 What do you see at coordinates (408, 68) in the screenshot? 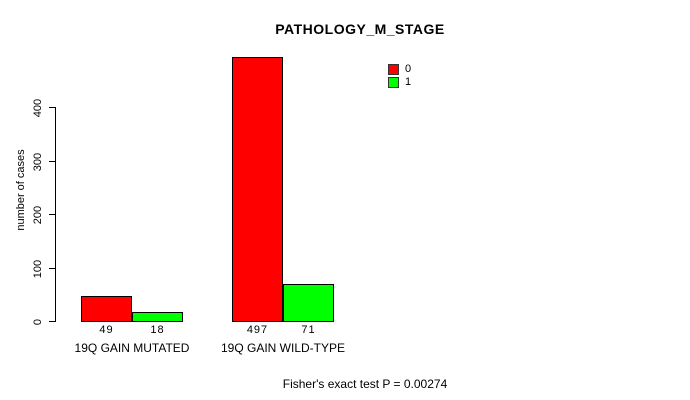
I see `legend-label: 0` at bounding box center [408, 68].